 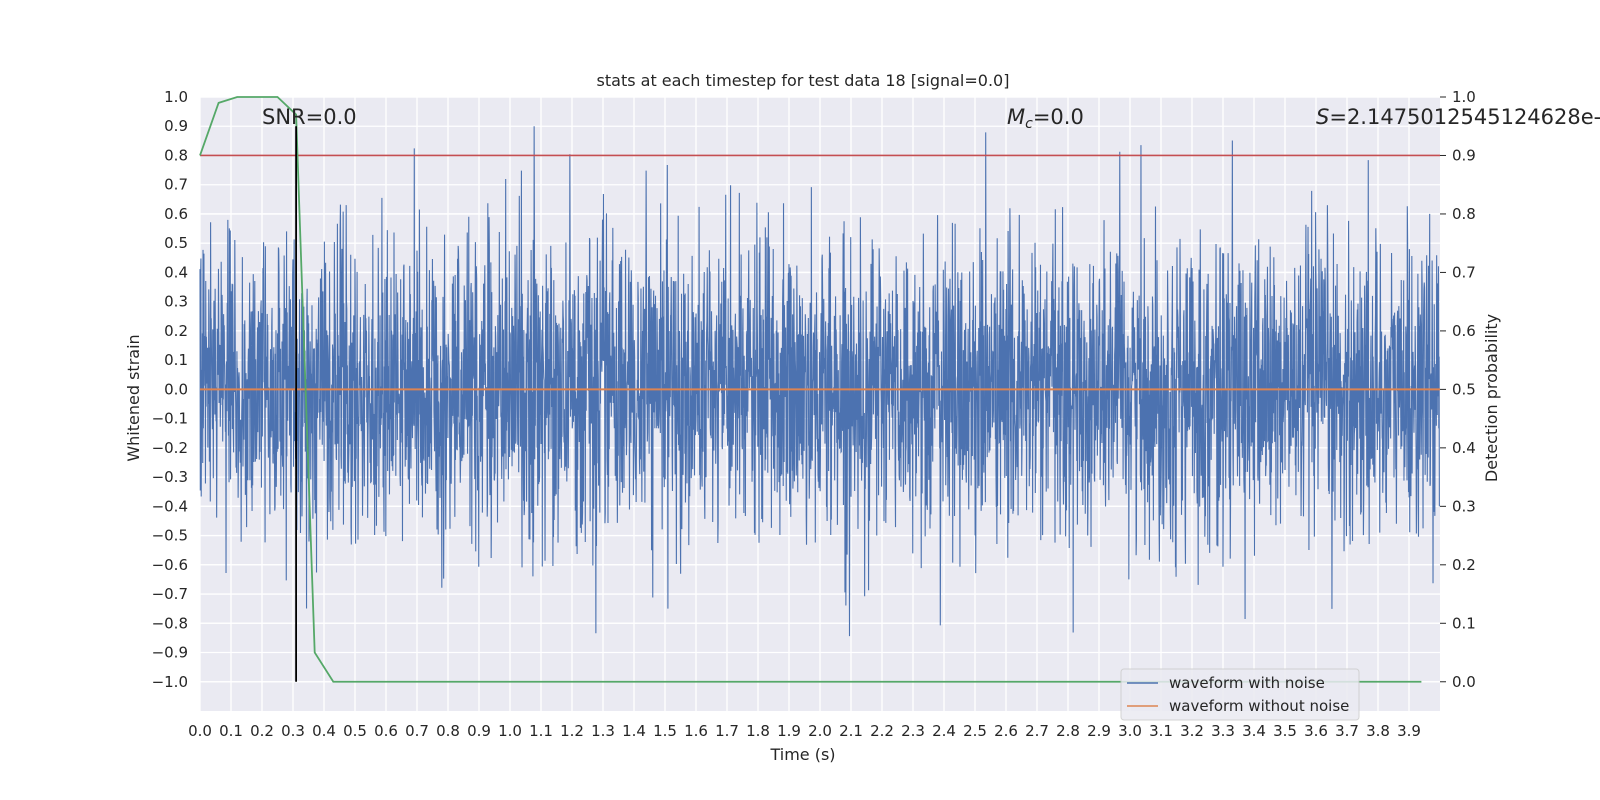 What do you see at coordinates (603, 731) in the screenshot?
I see `x-tick-label: 1.3` at bounding box center [603, 731].